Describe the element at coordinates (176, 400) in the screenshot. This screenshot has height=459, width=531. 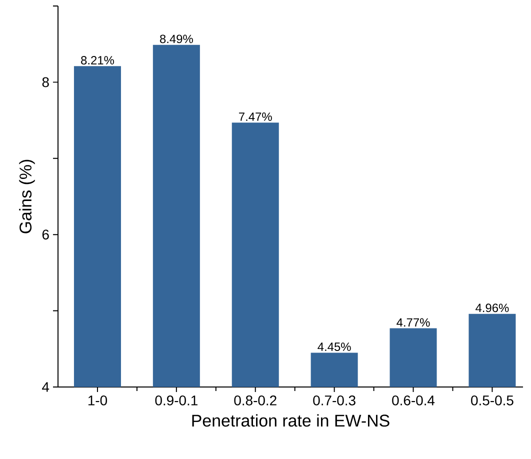
I see `x-tick-label: 0.9-0.1` at that location.